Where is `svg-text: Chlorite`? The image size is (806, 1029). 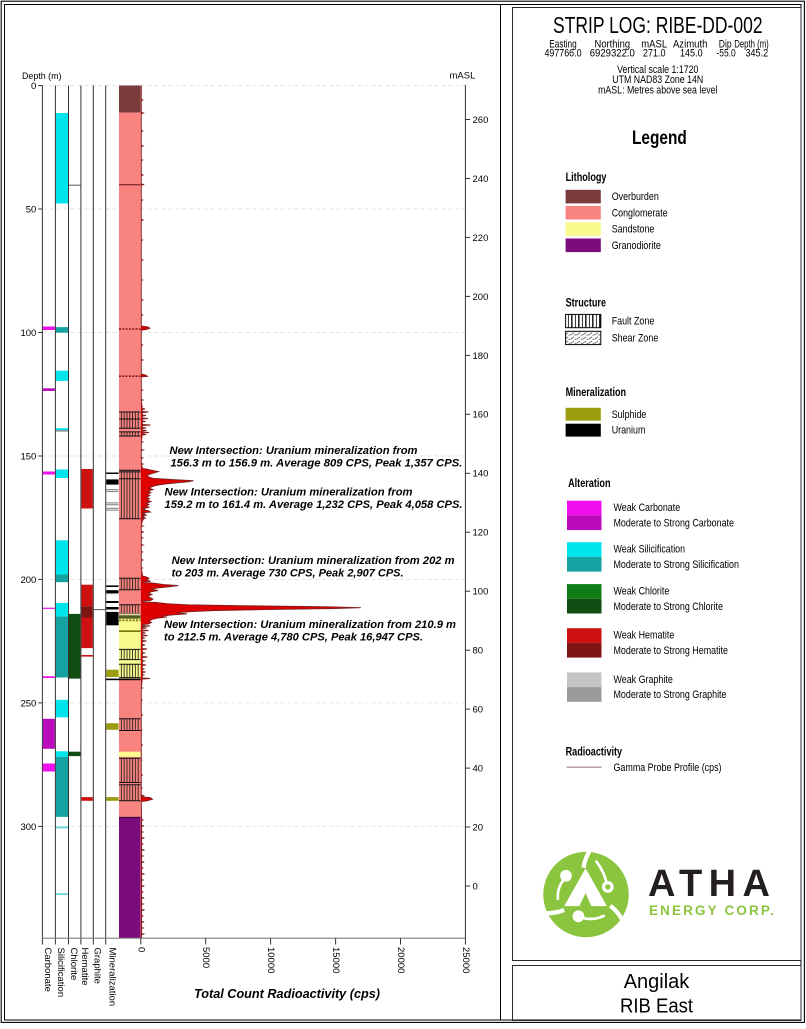
svg-text: Chlorite is located at coordinates (73, 964).